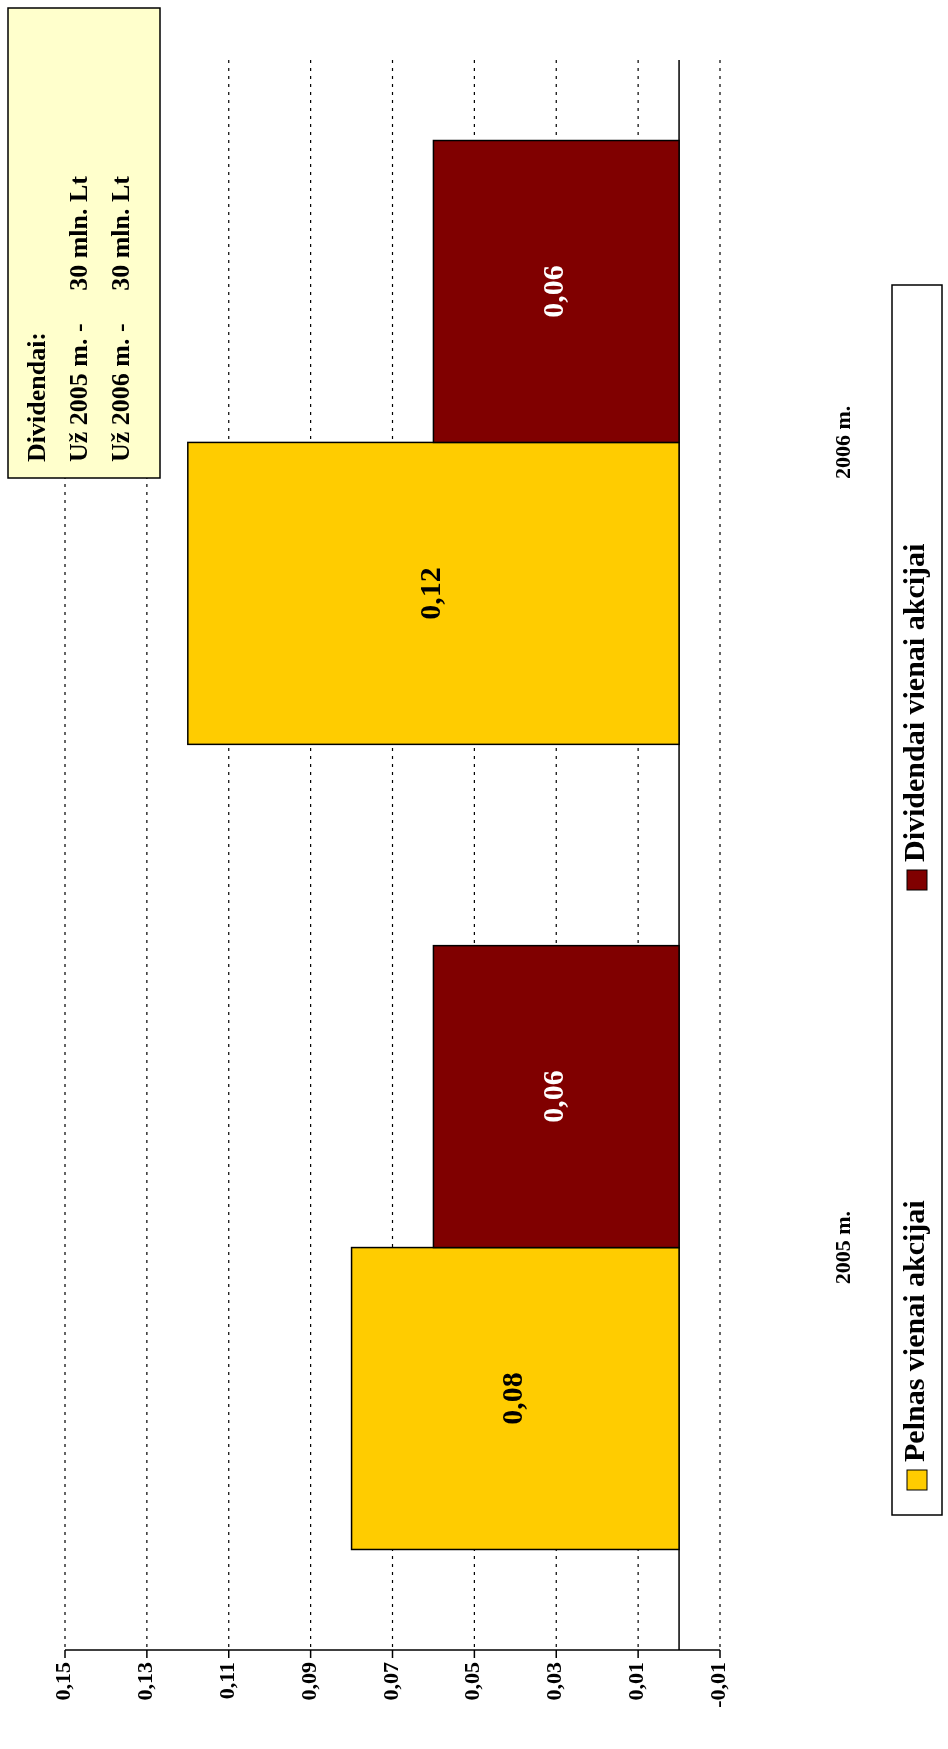 The width and height of the screenshot is (948, 1749). Describe the element at coordinates (472, 1681) in the screenshot. I see `x-tick-label: 0,05` at that location.